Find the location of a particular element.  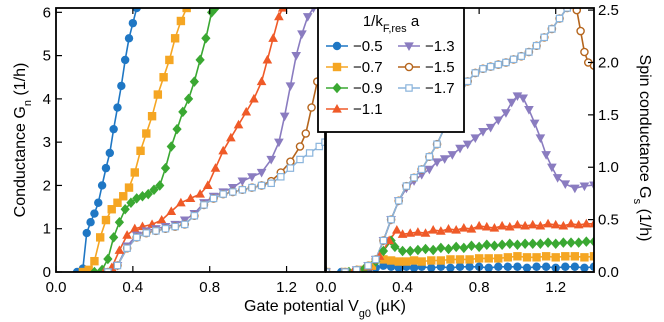

legend: 1/kF,res a −0.5 −1.3 −0.7 −1.5 −0.9 −1.7 −1.1 is located at coordinates (391, 70).